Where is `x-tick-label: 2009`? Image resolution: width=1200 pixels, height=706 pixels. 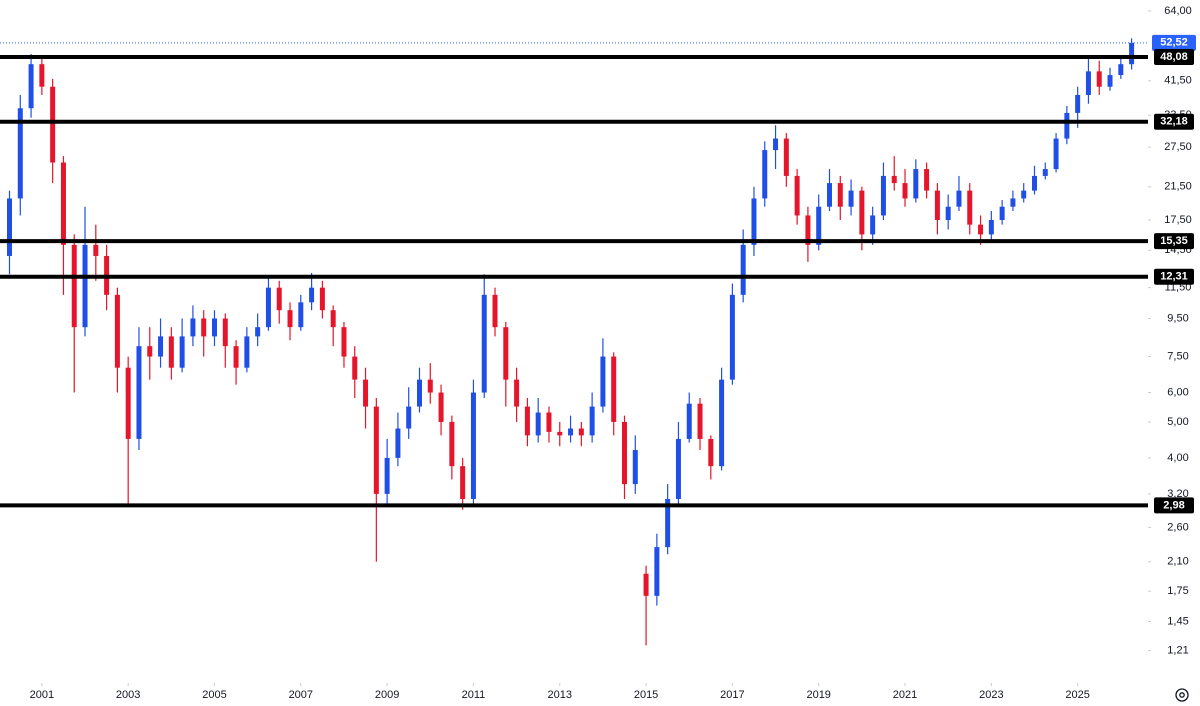 x-tick-label: 2009 is located at coordinates (387, 695).